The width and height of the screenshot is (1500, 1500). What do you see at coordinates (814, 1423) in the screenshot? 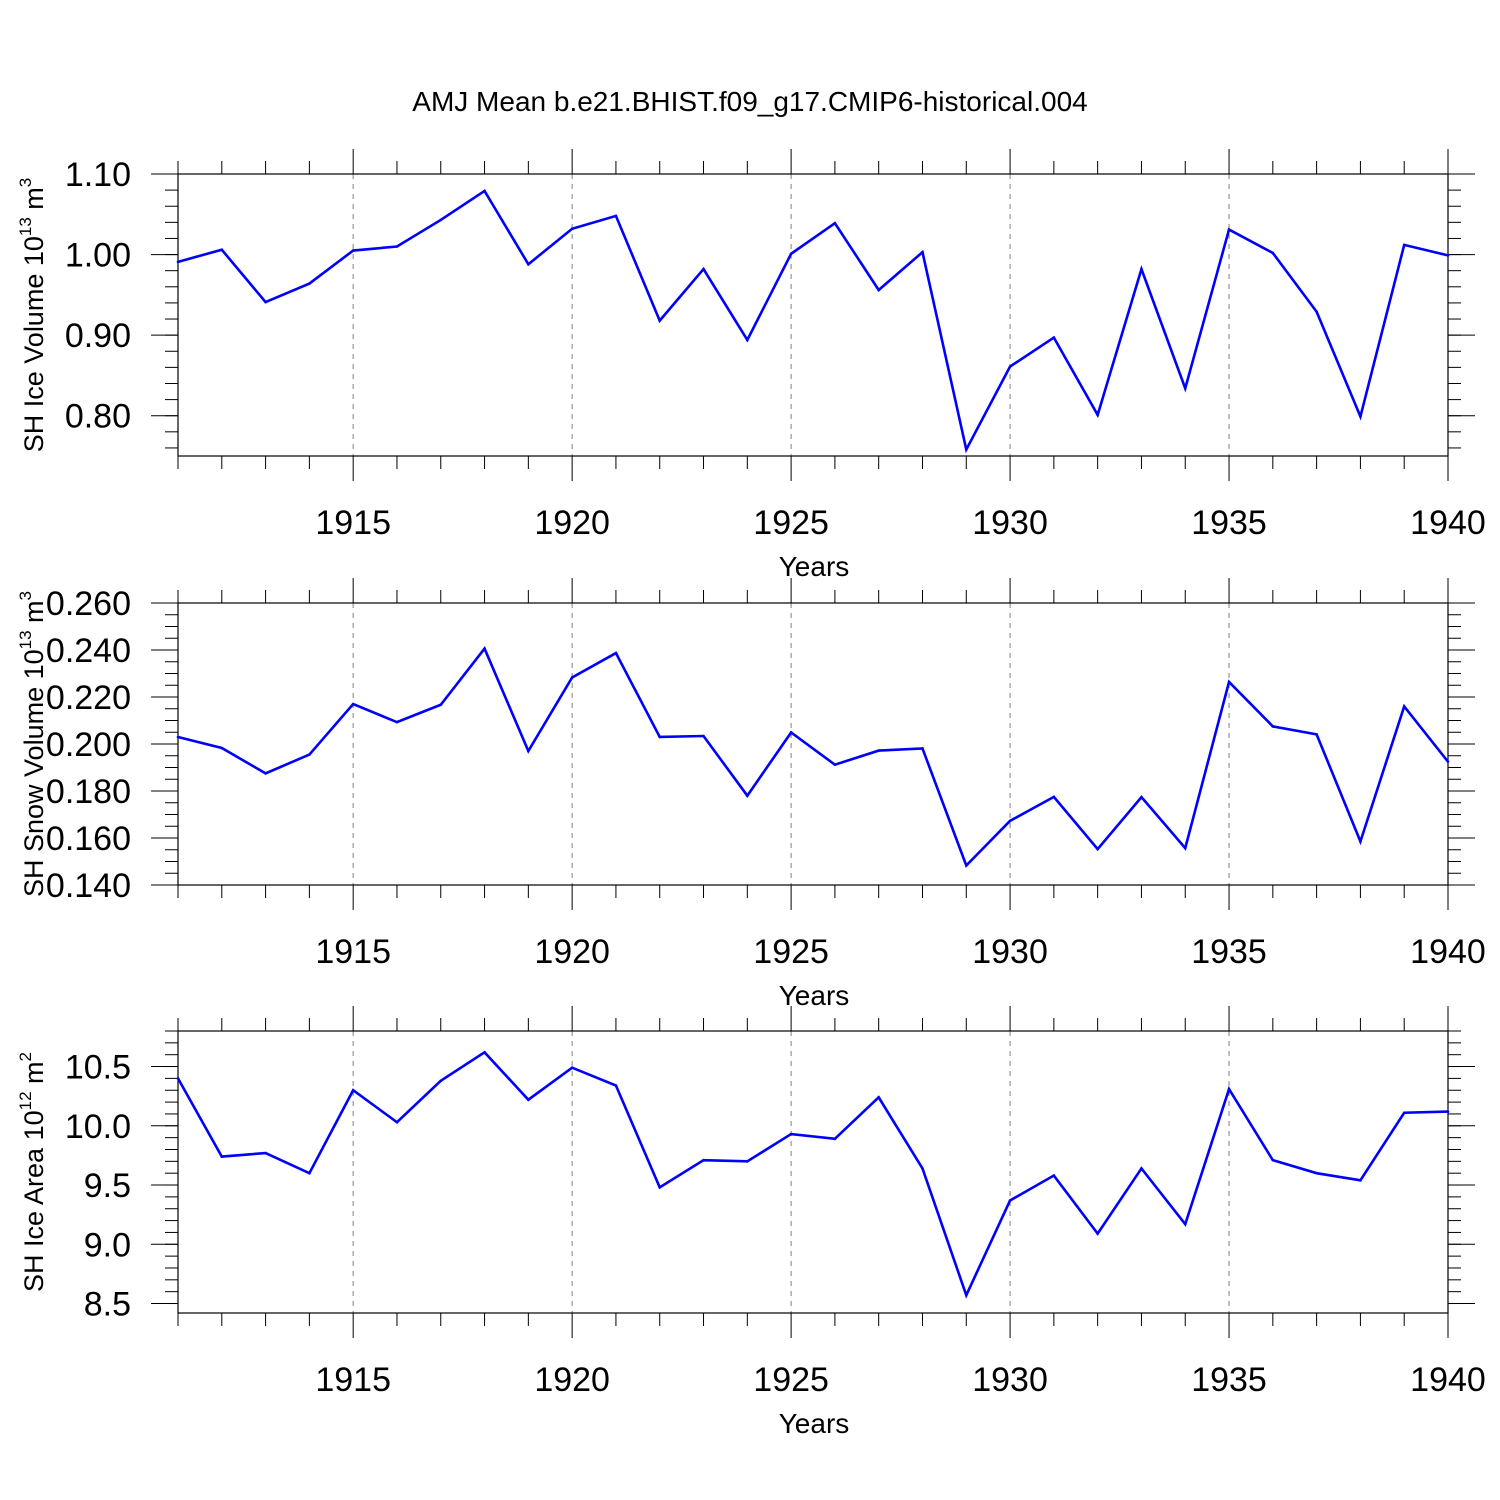
I see `x-axis-label: Years` at bounding box center [814, 1423].